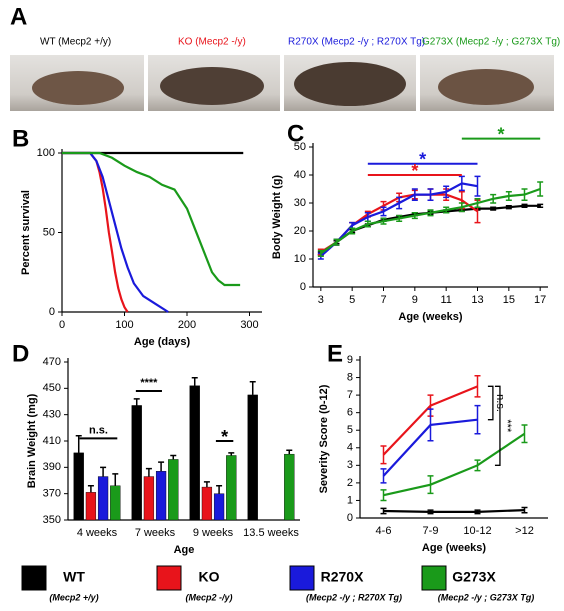  What do you see at coordinates (75, 42) in the screenshot?
I see `photo-label: WT (Mecp2 +/y)` at bounding box center [75, 42].